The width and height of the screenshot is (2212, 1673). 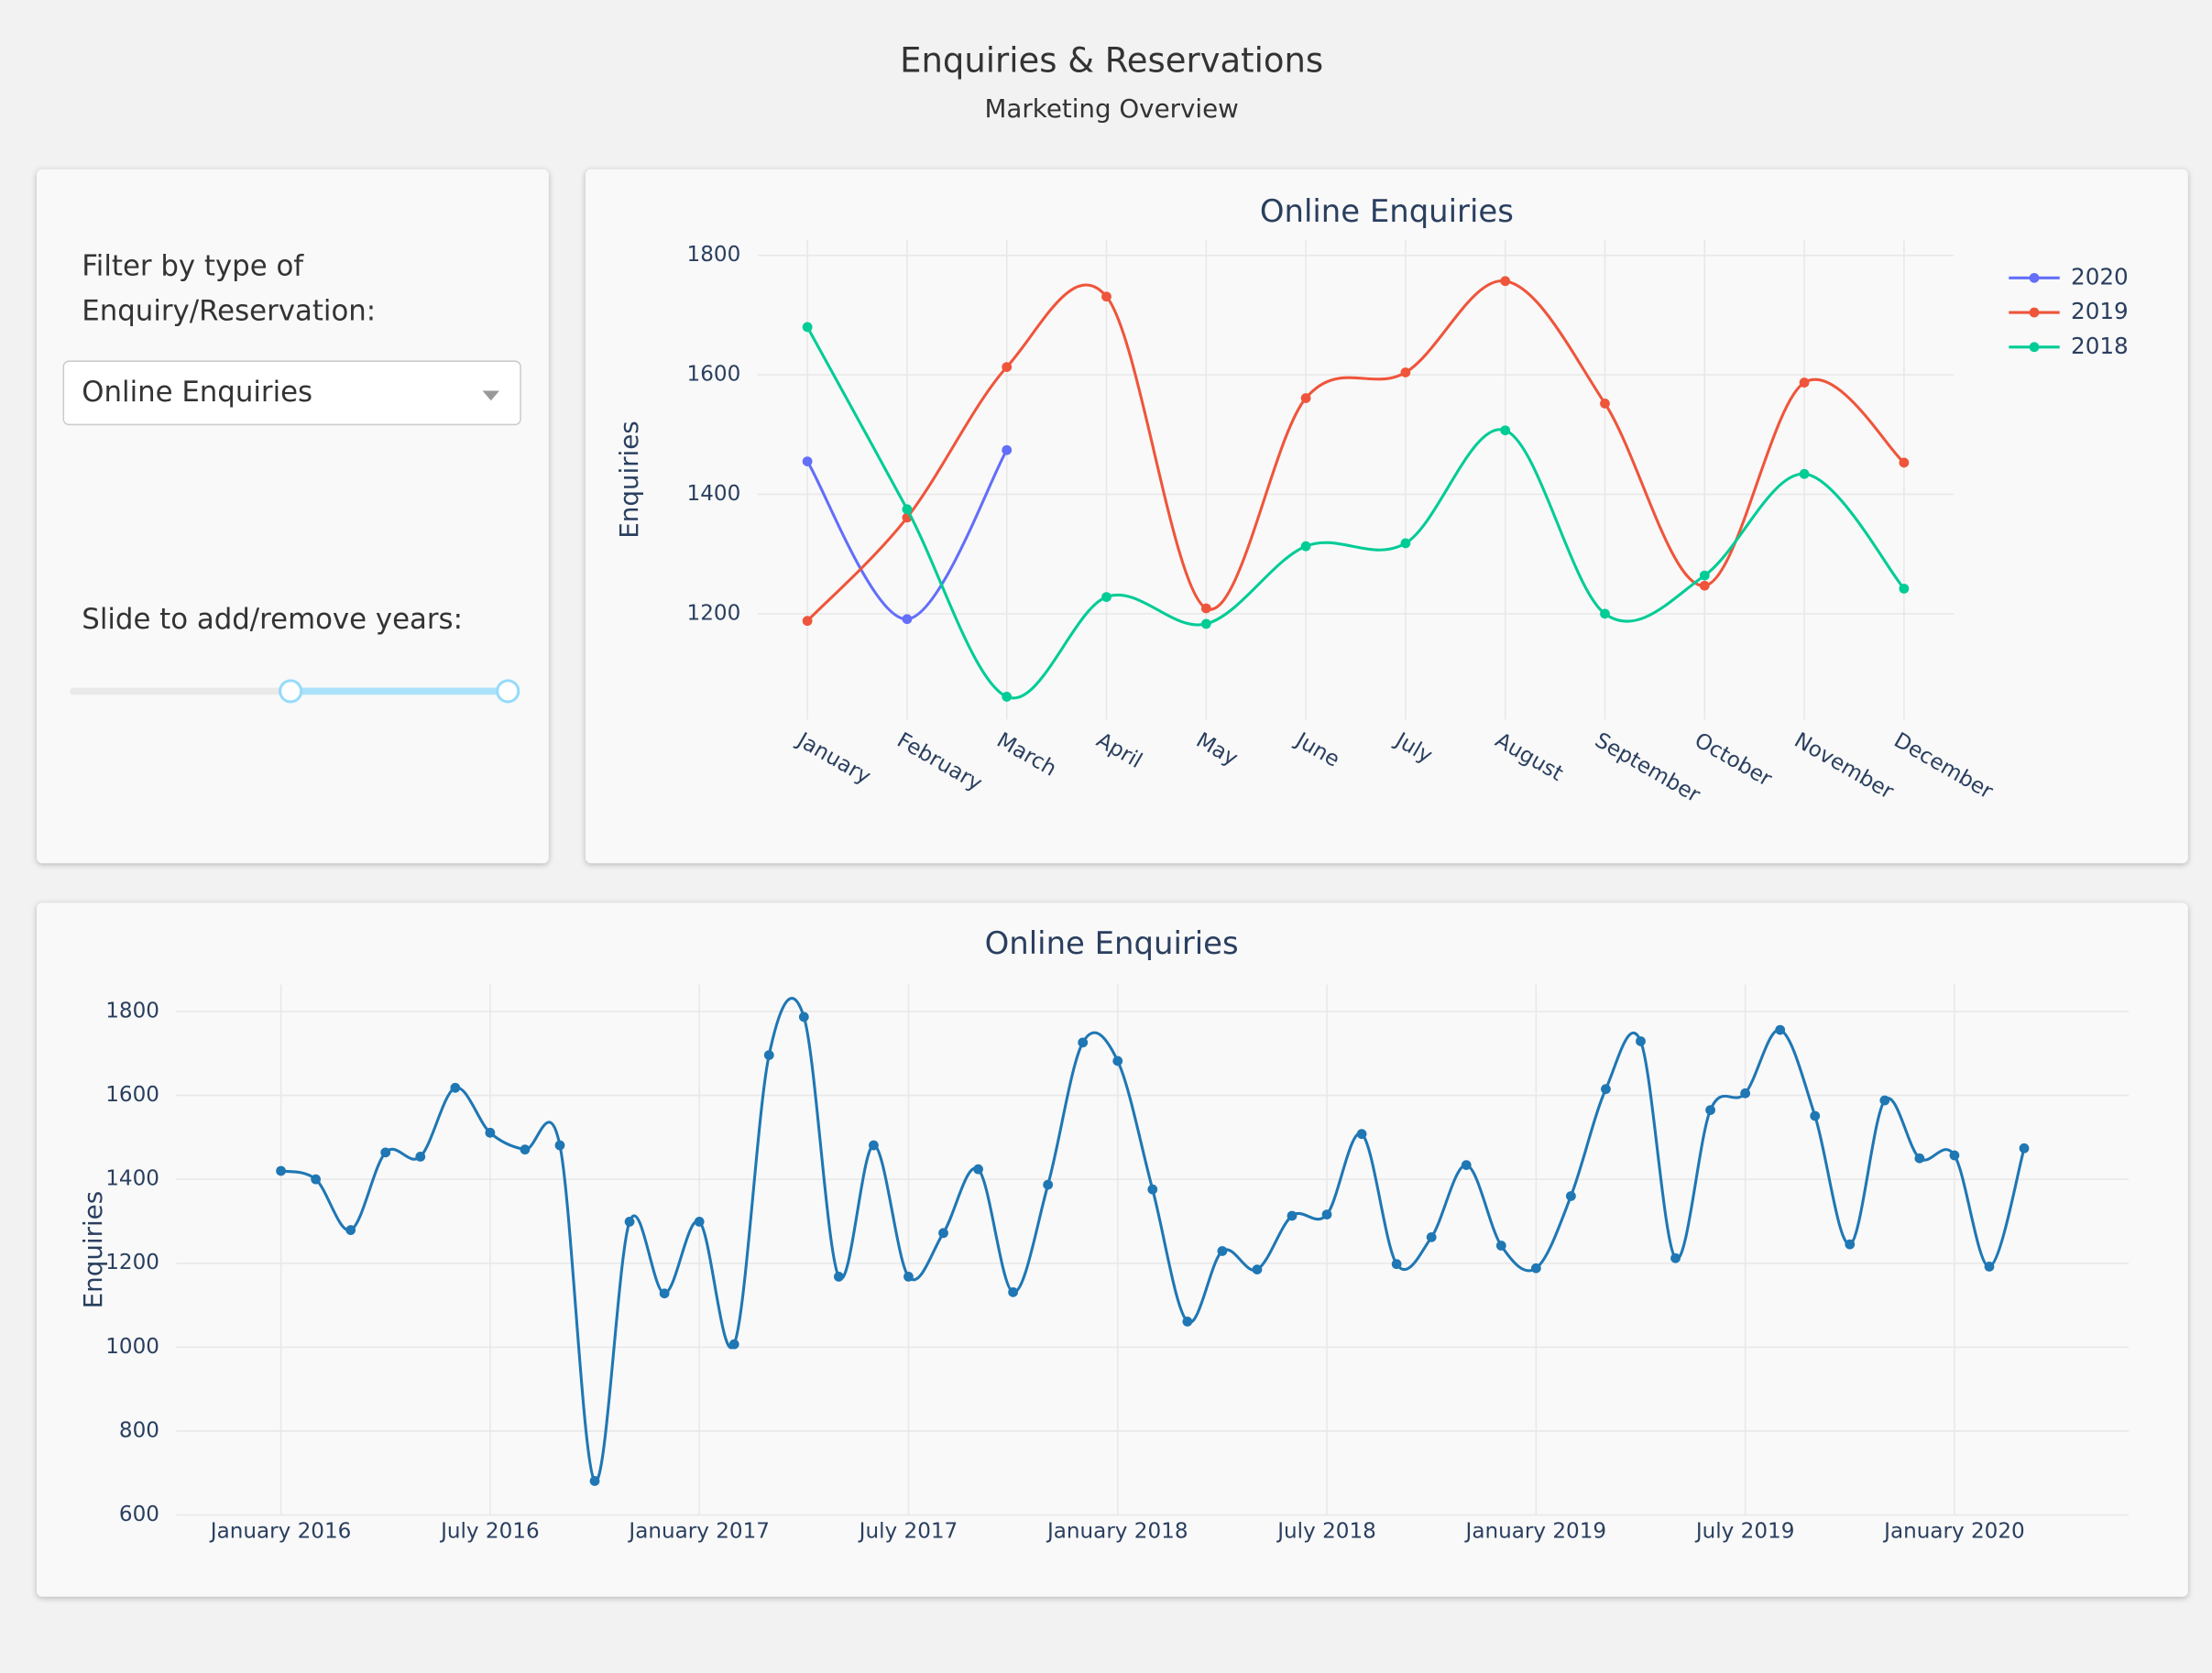 I want to click on y-tick-label: 800, so click(x=139, y=1430).